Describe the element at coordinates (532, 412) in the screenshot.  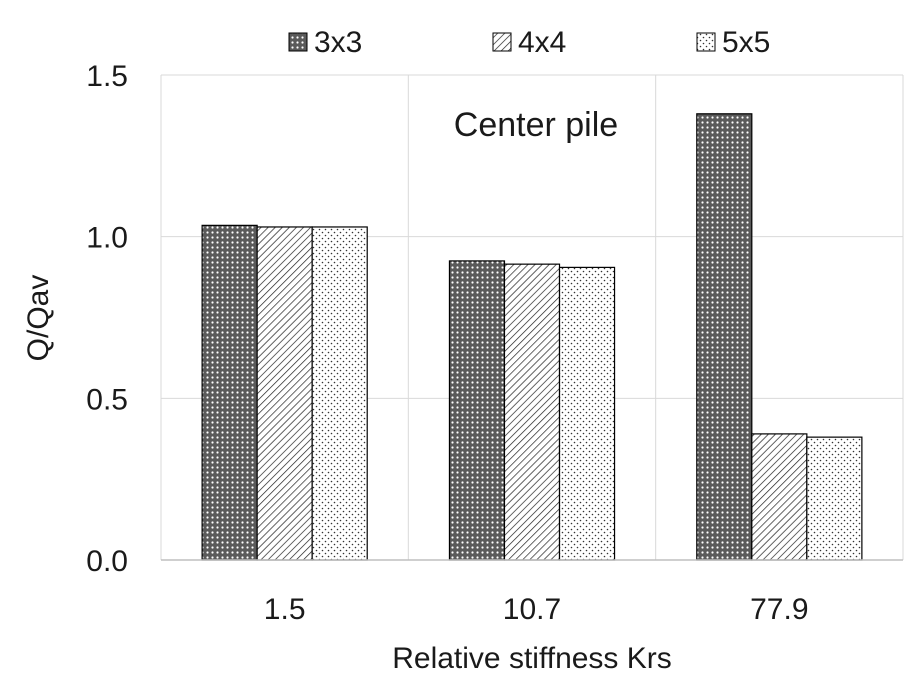
I see `bar-4x4-10.7` at that location.